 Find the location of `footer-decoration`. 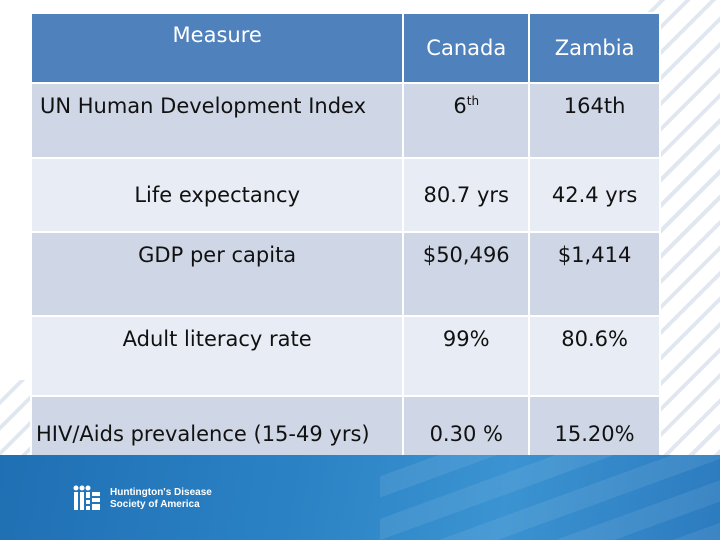

footer-decoration is located at coordinates (550, 497).